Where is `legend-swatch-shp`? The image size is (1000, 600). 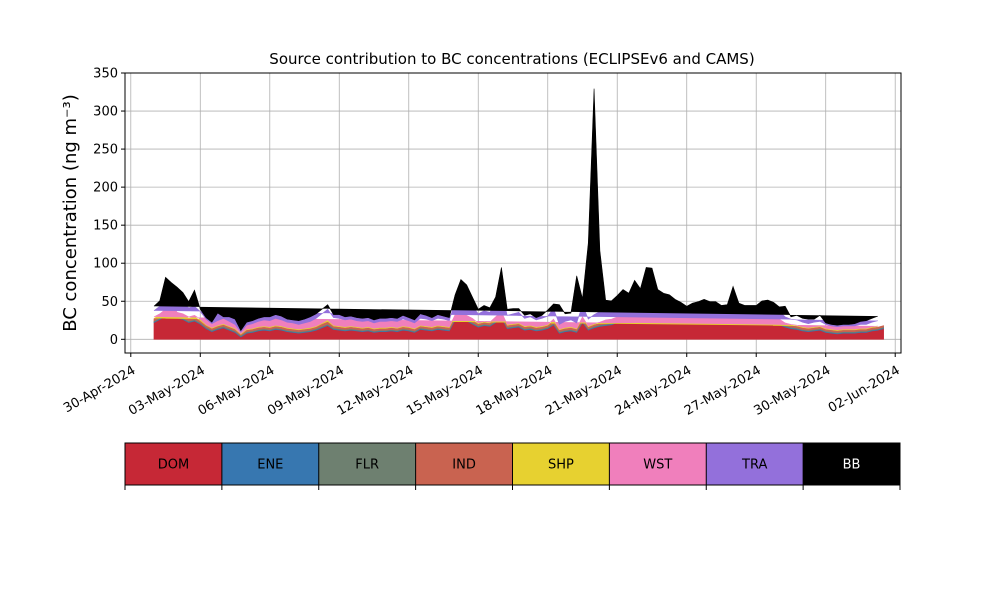
legend-swatch-shp is located at coordinates (561, 464).